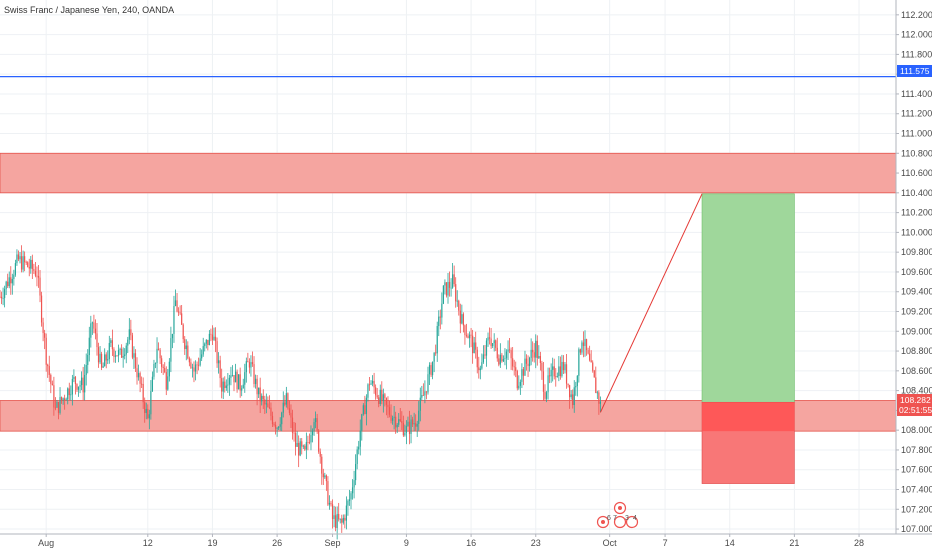 This screenshot has height=550, width=932. Describe the element at coordinates (89, 10) in the screenshot. I see `chart-title: Swiss Franc / Japanese Yen, 240, OANDA` at that location.